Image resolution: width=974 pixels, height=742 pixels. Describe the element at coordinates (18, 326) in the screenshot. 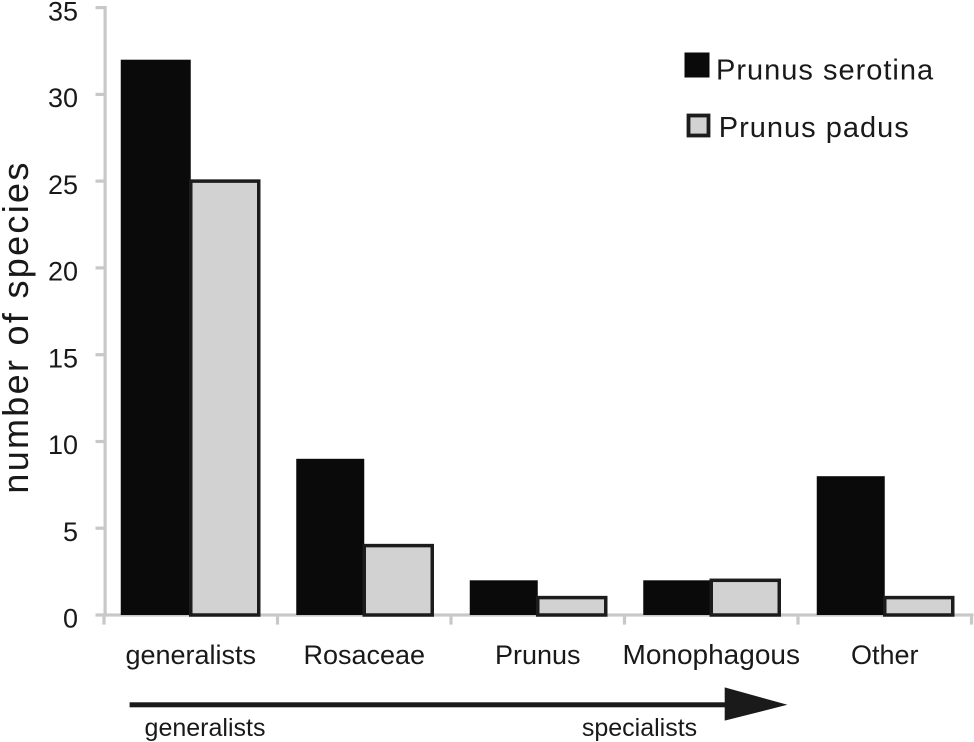

I see `svg-text: number of species` at that location.